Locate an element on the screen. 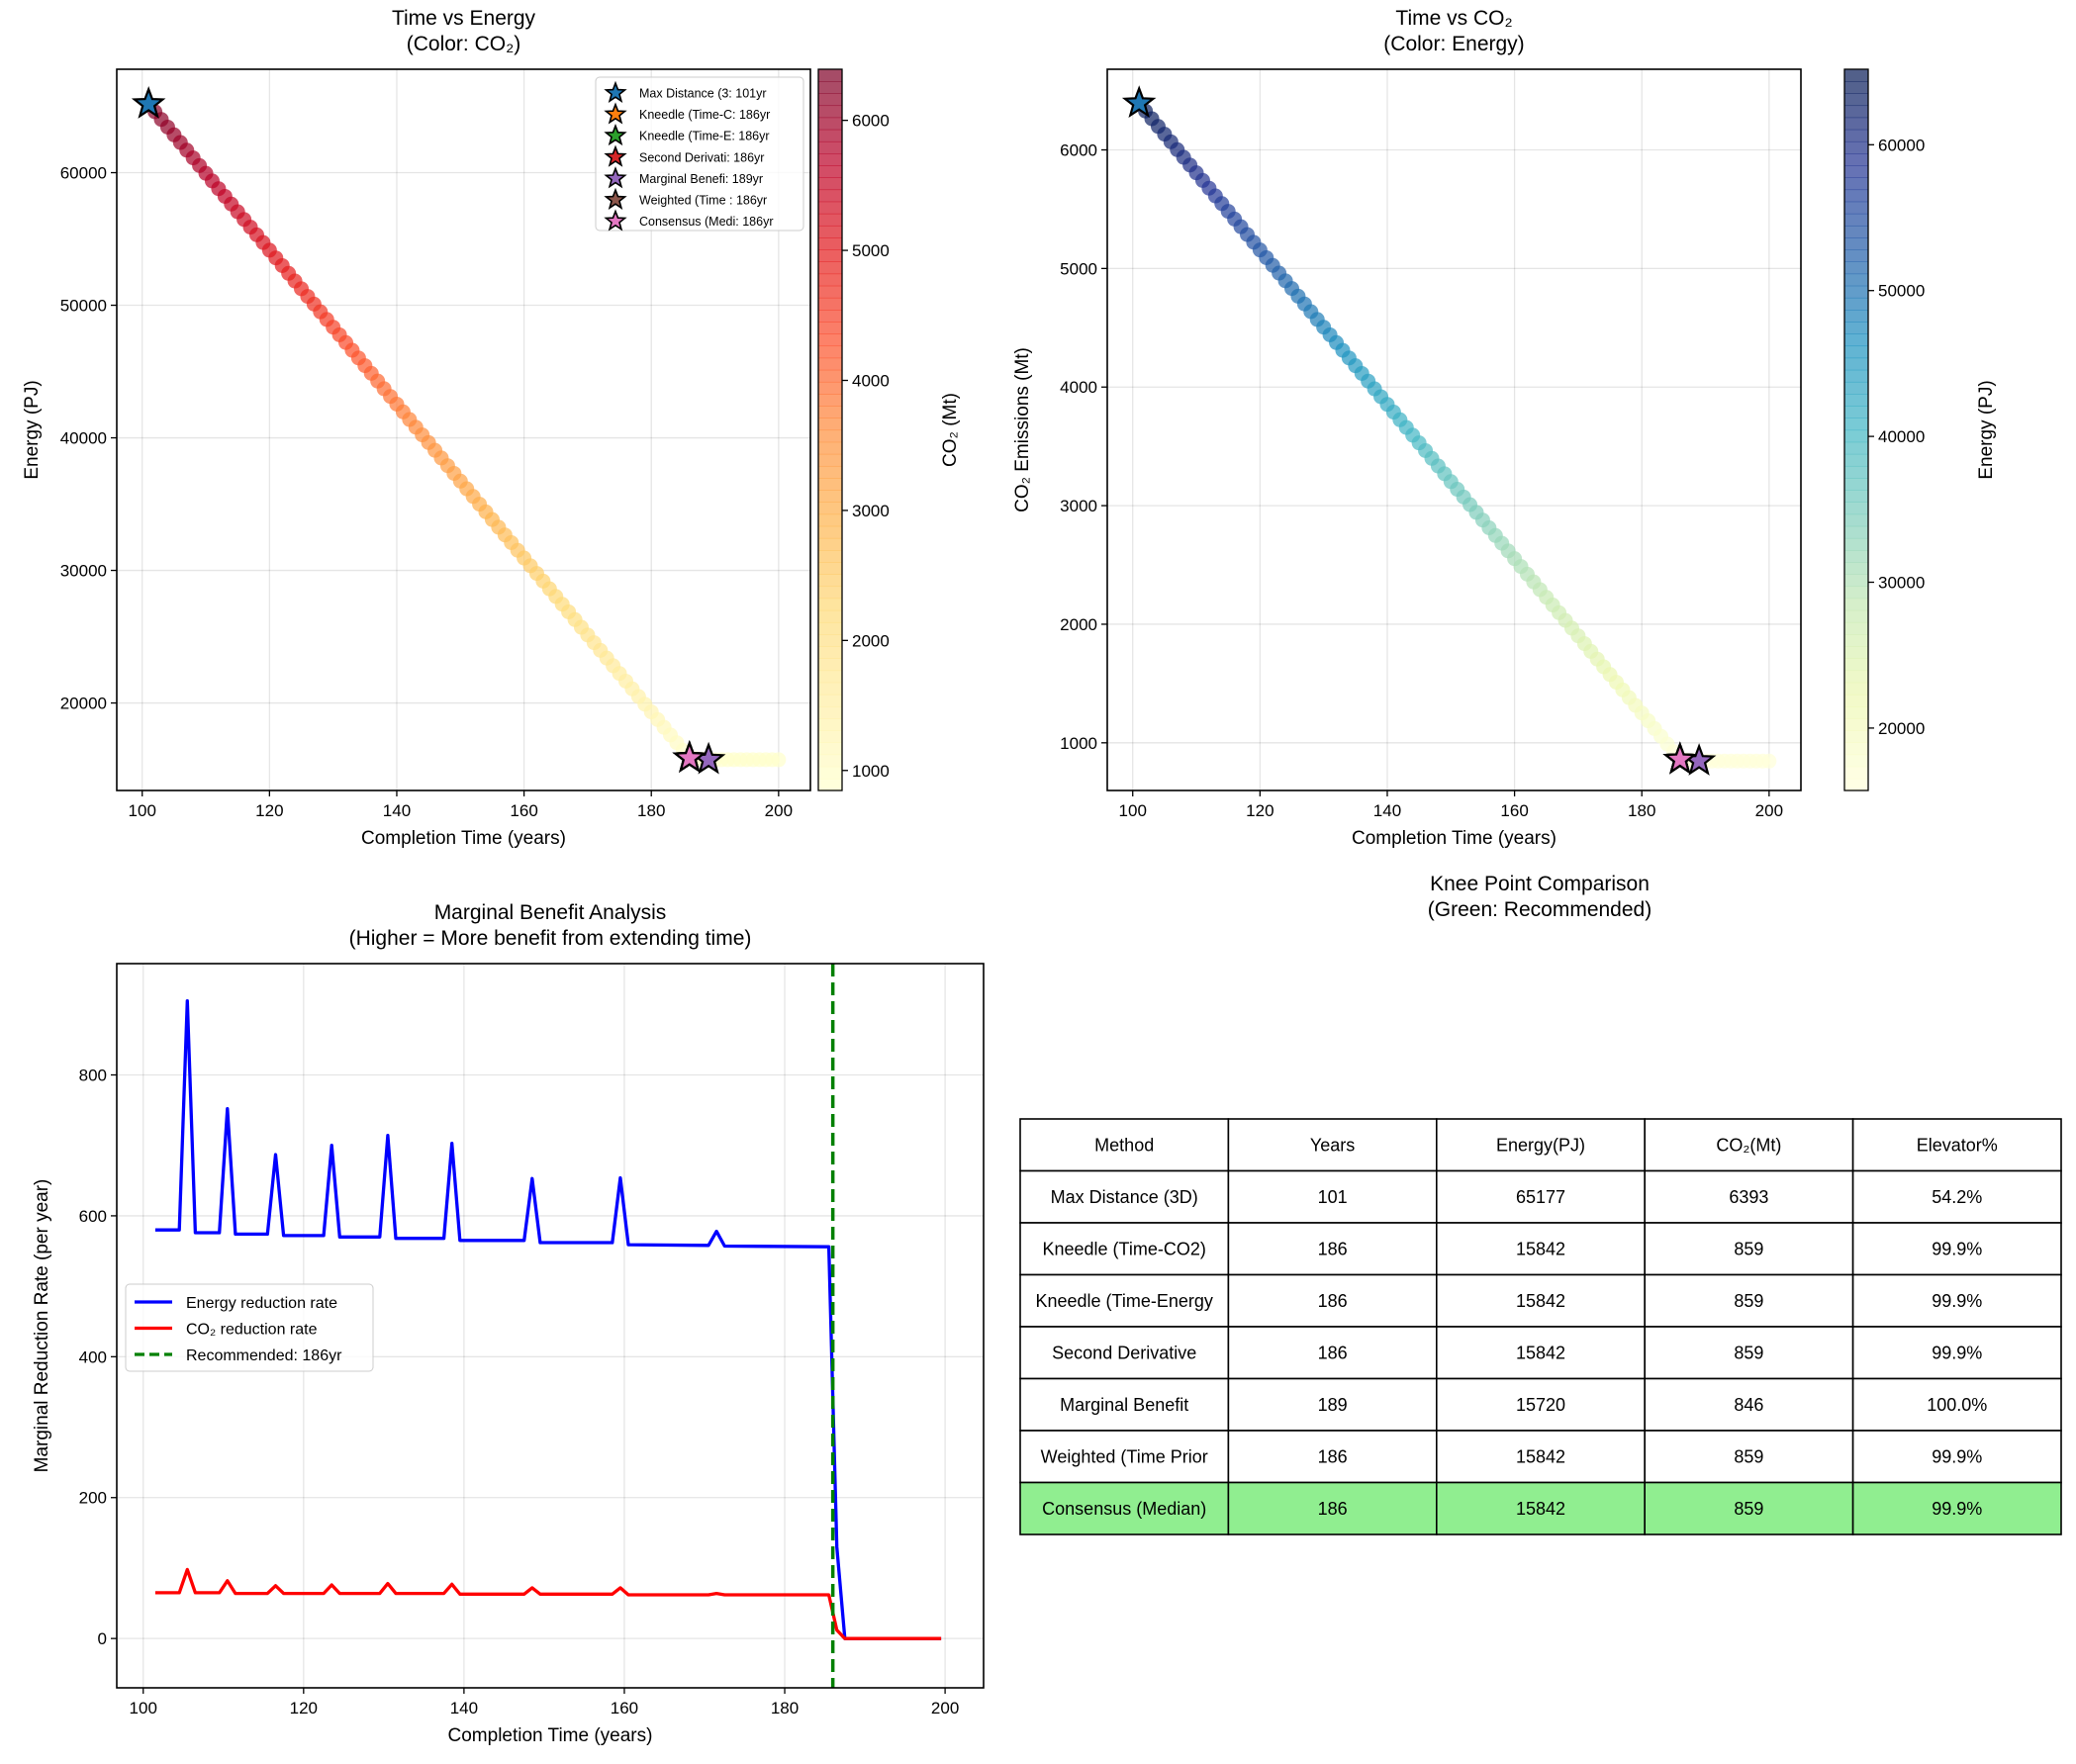 Image resolution: width=2076 pixels, height=1764 pixels. table-header-text: Elevator% is located at coordinates (1958, 1145).